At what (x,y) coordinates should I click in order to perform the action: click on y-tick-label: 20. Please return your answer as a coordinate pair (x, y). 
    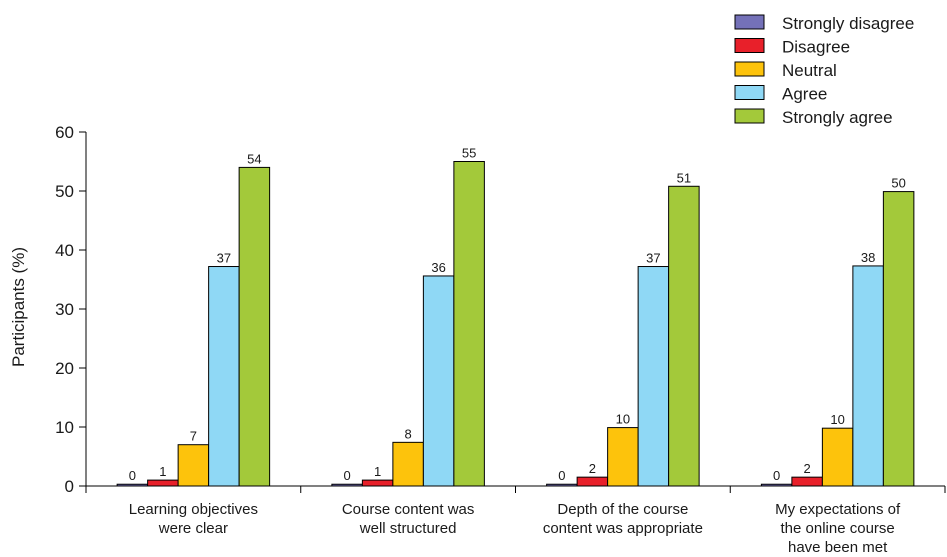
    Looking at the image, I should click on (64, 368).